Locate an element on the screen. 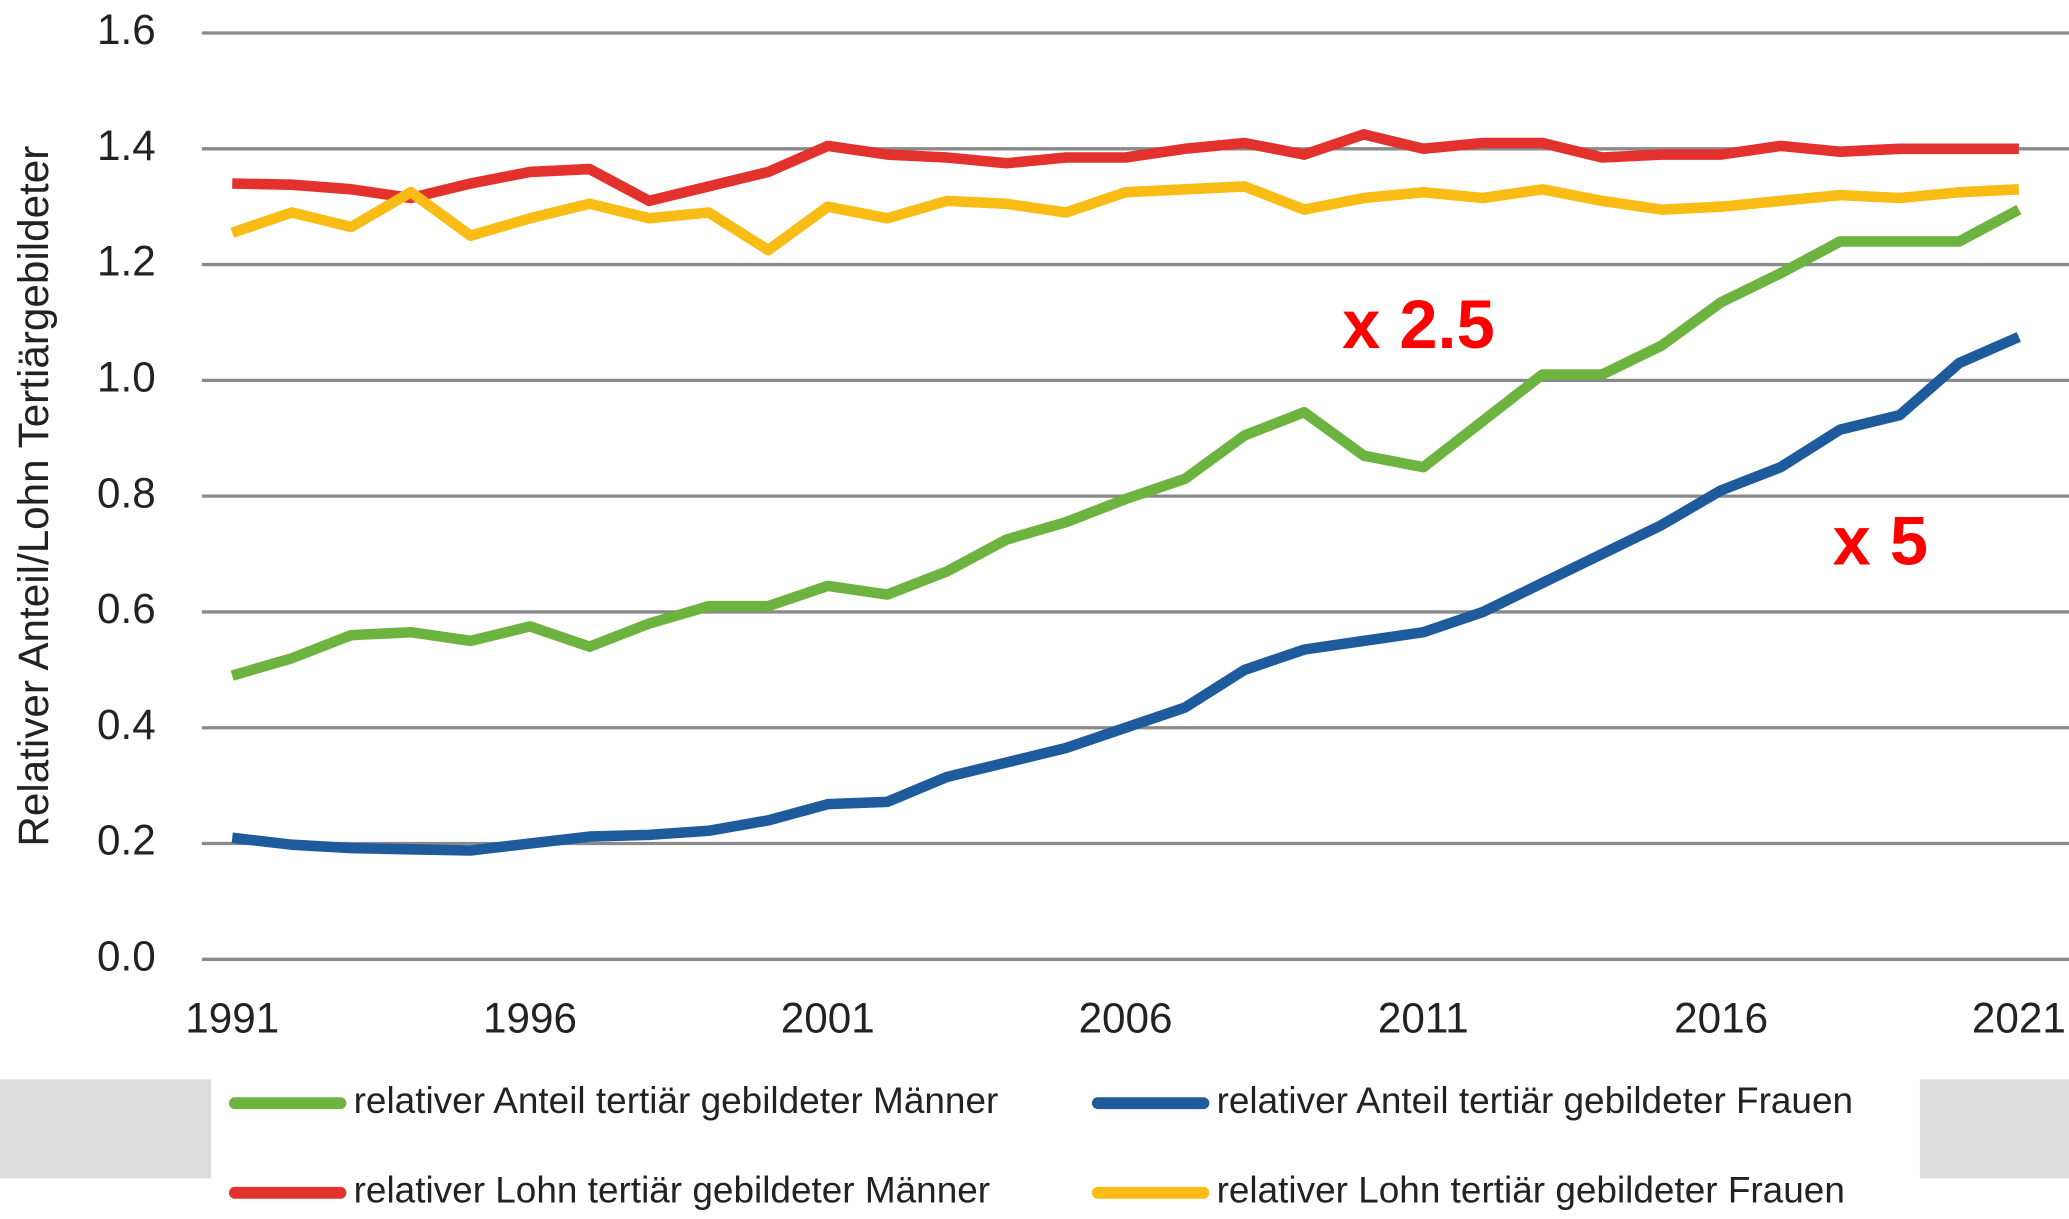 This screenshot has height=1219, width=2069. y-tick-label: 1.0 is located at coordinates (126, 377).